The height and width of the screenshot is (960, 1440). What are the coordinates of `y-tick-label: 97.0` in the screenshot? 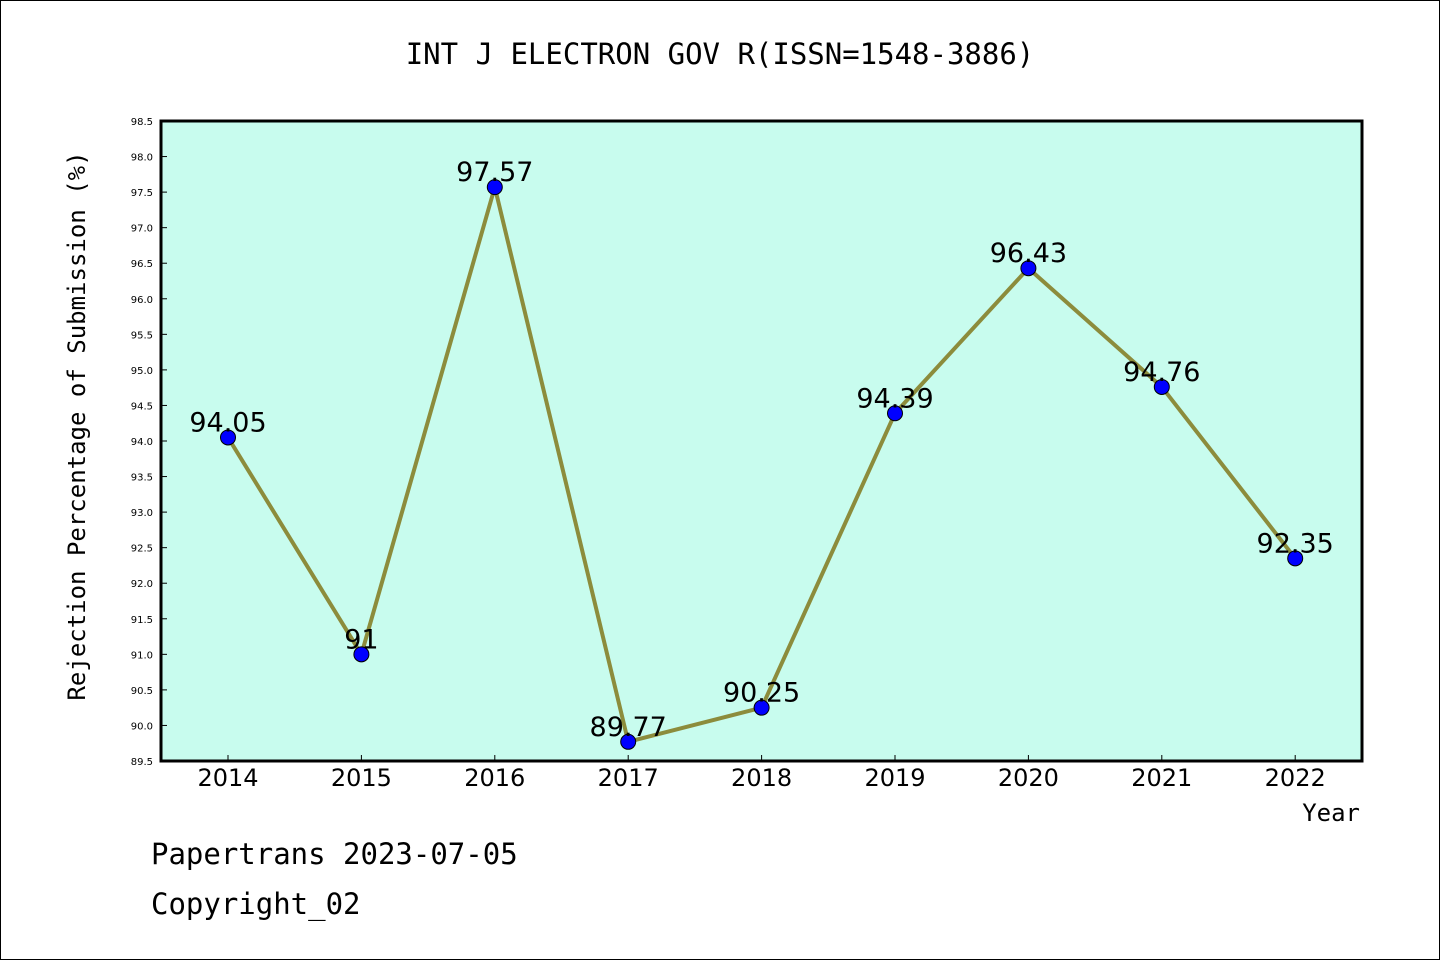 It's located at (142, 229).